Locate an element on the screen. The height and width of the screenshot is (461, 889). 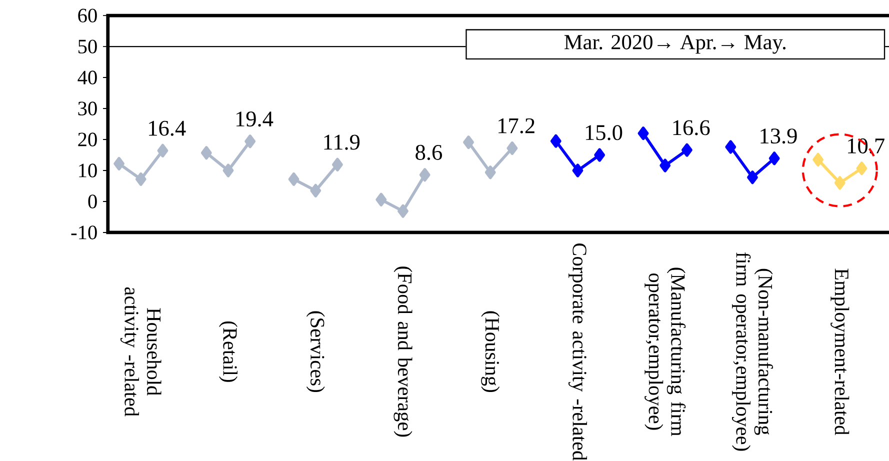
y-tick-label: 50 is located at coordinates (87, 47).